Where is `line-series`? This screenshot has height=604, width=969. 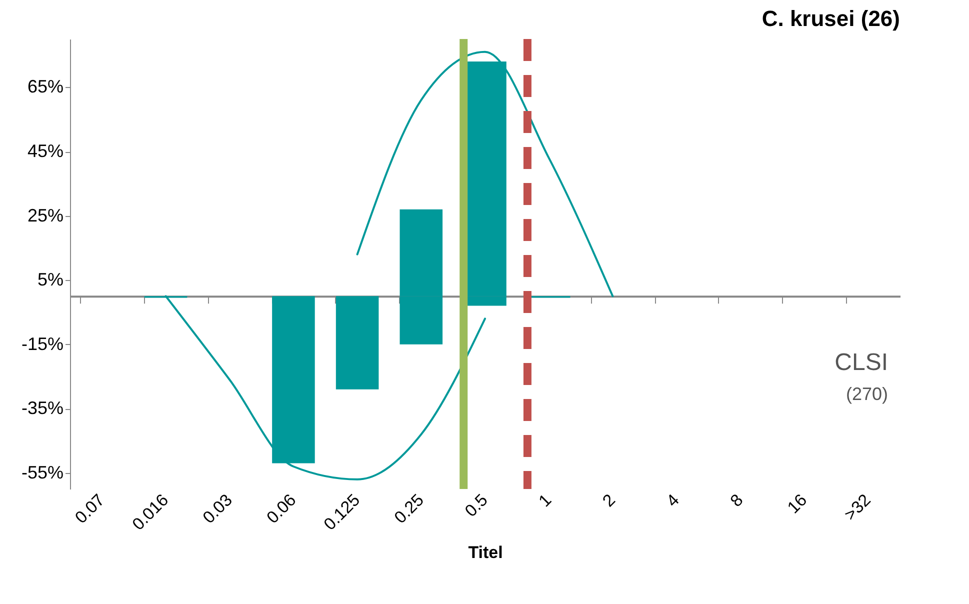
line-series is located at coordinates (485, 174).